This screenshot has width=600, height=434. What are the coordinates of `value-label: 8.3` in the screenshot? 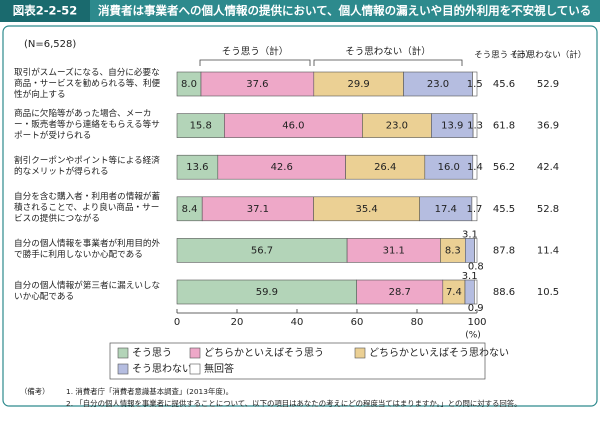 It's located at (453, 250).